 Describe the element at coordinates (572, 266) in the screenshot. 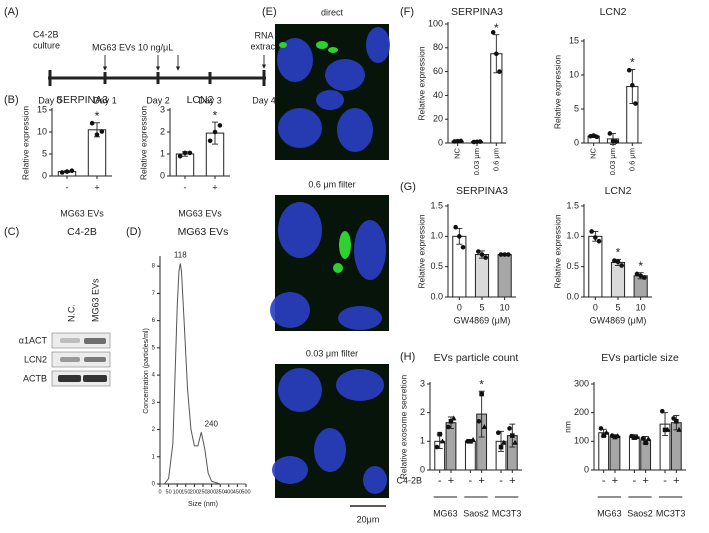

I see `y-tick-label: 0.5` at that location.